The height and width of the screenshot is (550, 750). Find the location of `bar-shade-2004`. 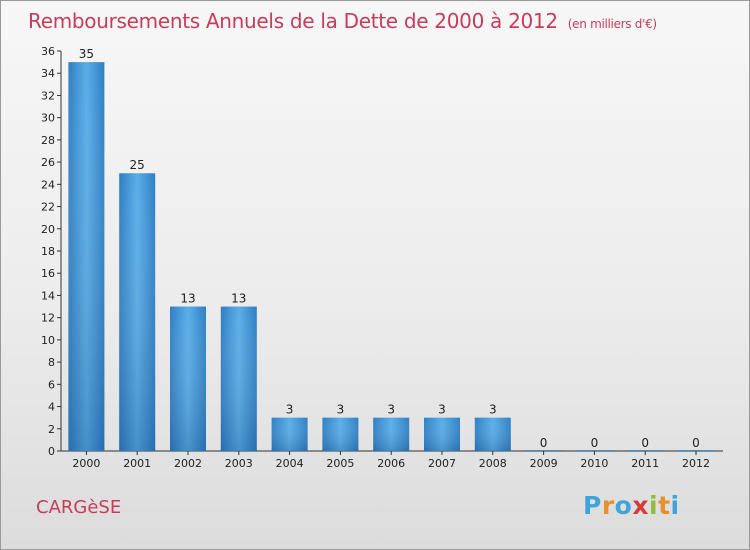

bar-shade-2004 is located at coordinates (289, 434).